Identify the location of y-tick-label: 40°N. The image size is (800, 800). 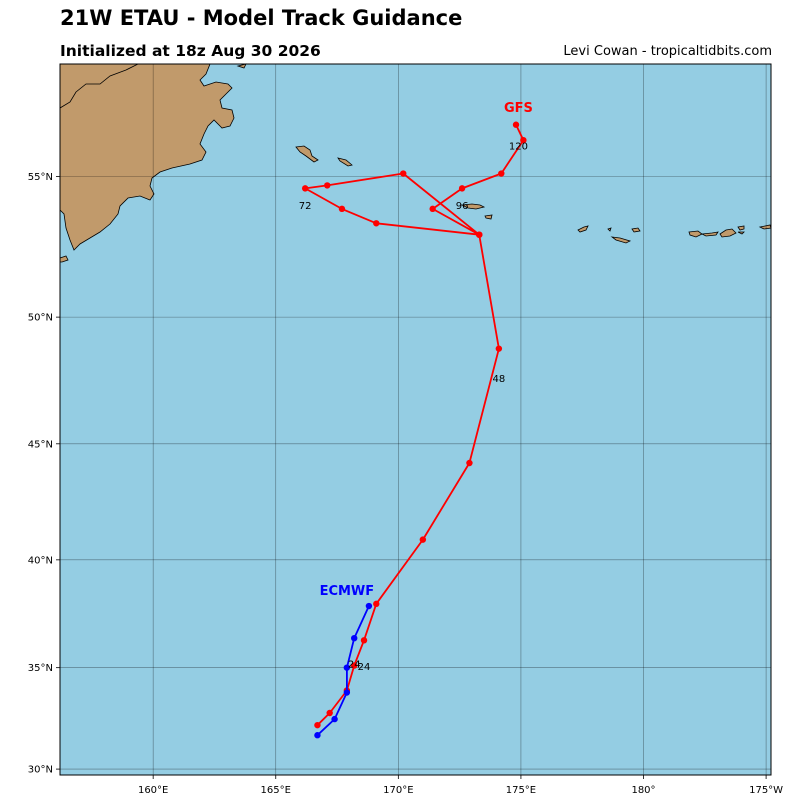
(40, 560).